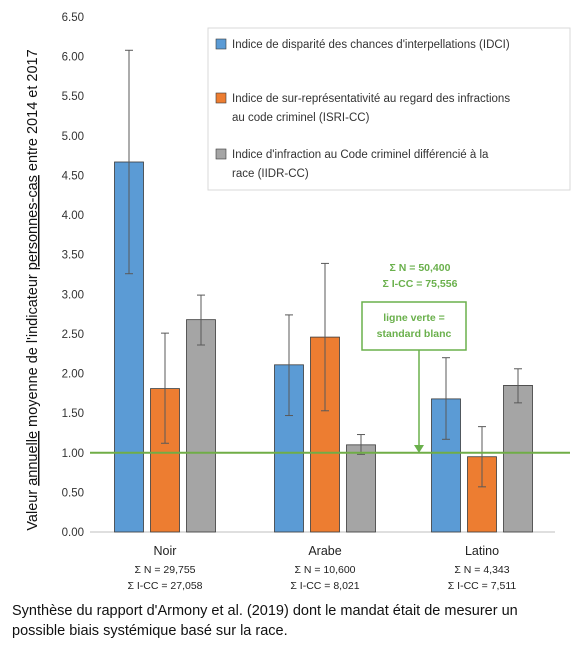  I want to click on y-tick-label: 5.00, so click(73, 137).